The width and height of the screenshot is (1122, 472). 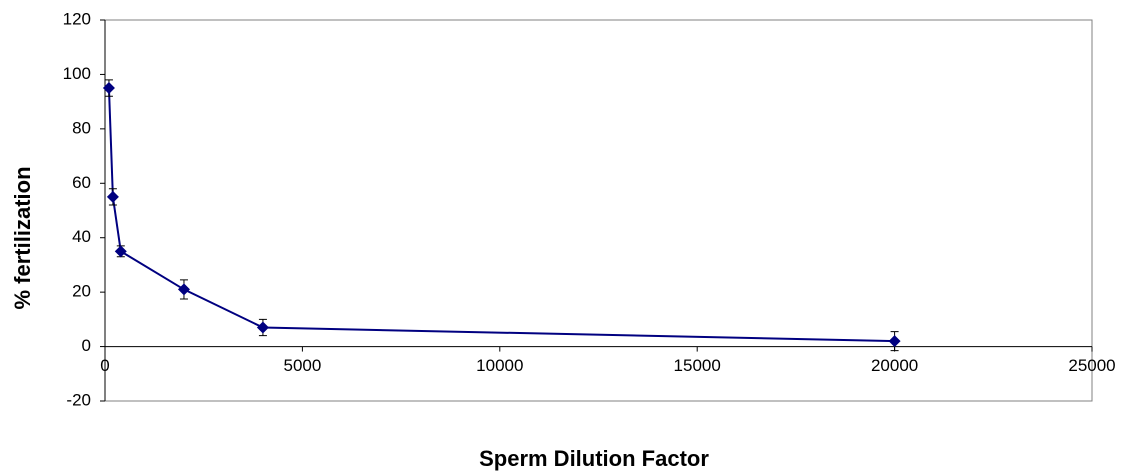 What do you see at coordinates (86, 345) in the screenshot?
I see `y-tick-label: 0` at bounding box center [86, 345].